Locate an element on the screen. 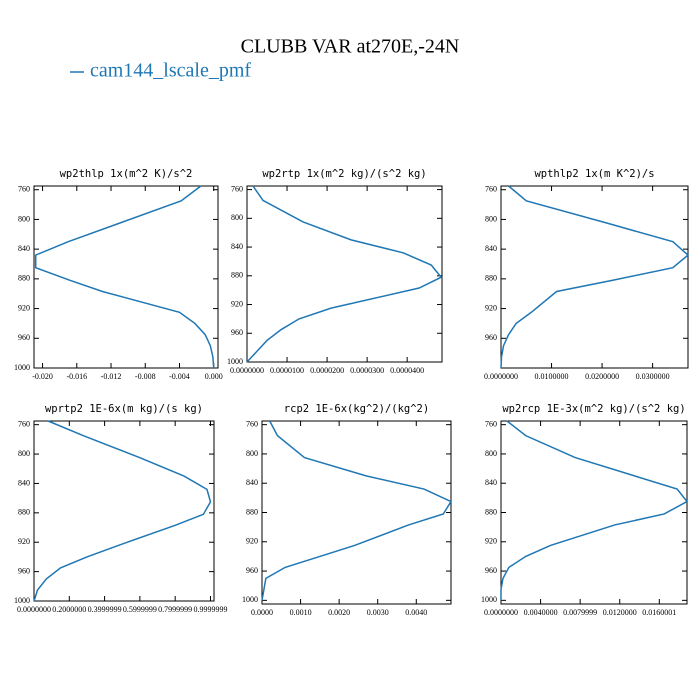 Image resolution: width=700 pixels, height=700 pixels. x-tick-label: 0.5999999 is located at coordinates (140, 609).